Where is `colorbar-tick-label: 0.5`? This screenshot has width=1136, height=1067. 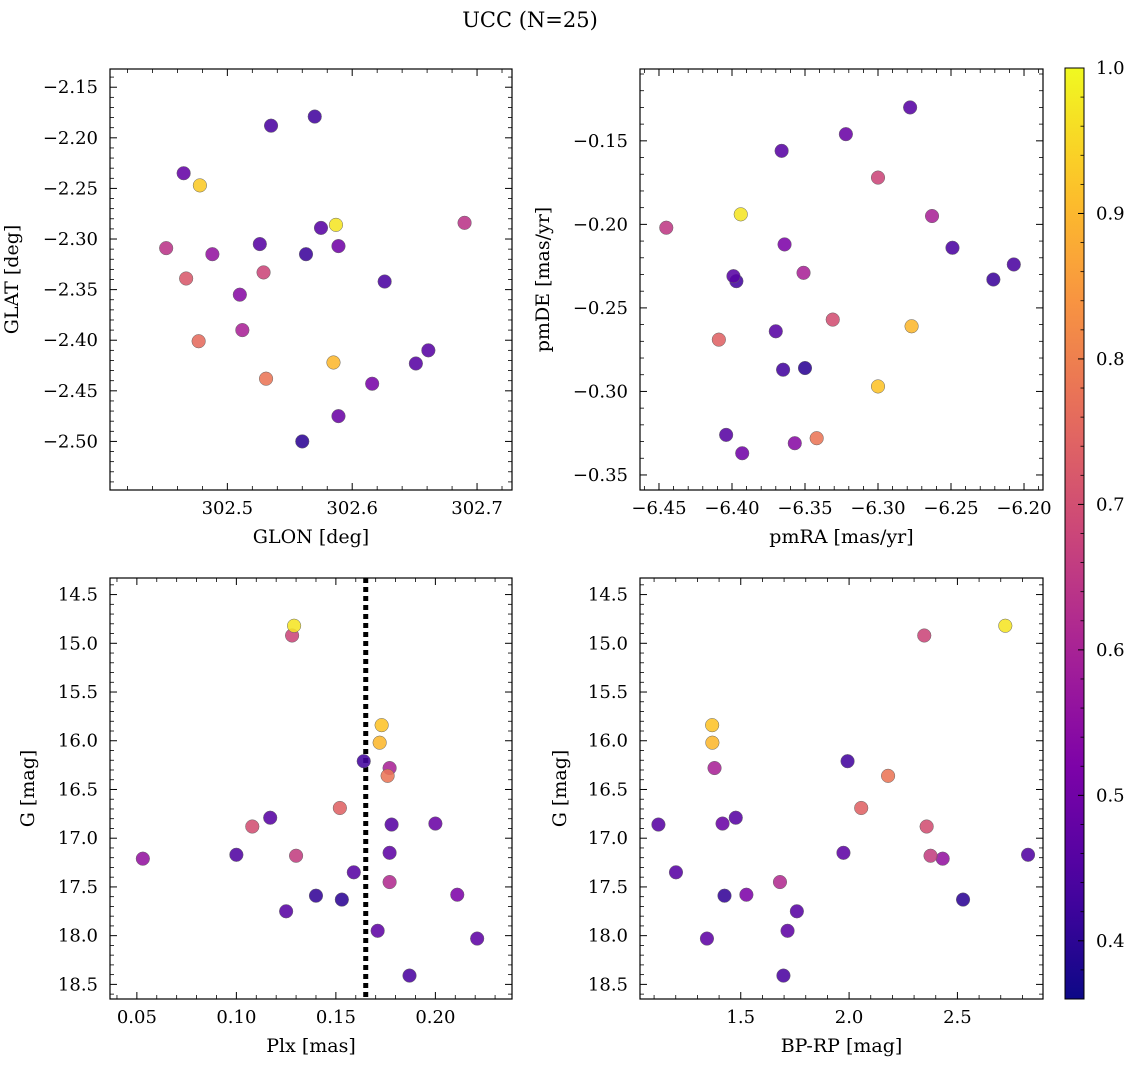
colorbar-tick-label: 0.5 is located at coordinates (1110, 795).